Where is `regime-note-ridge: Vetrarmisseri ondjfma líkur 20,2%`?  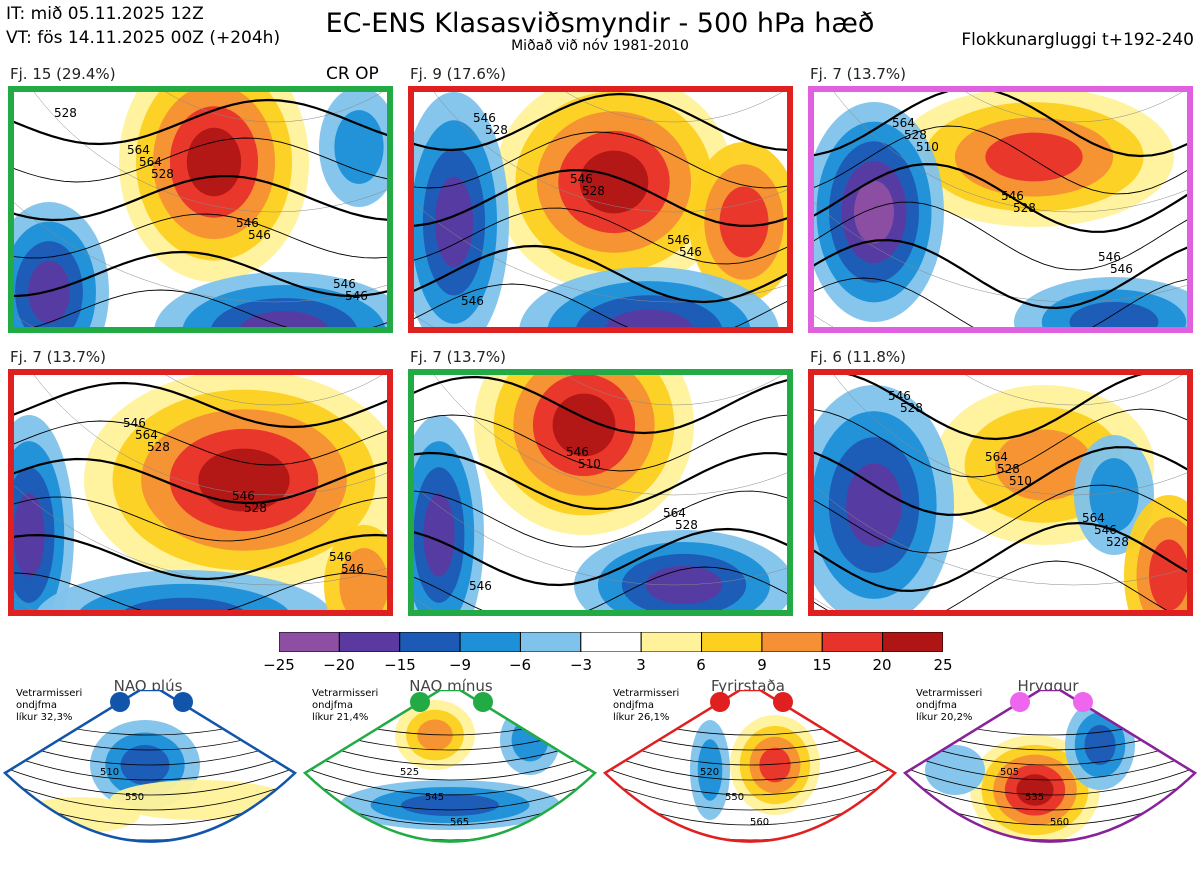
regime-note-ridge: Vetrarmisseri ondjfma líkur 20,2% is located at coordinates (949, 705).